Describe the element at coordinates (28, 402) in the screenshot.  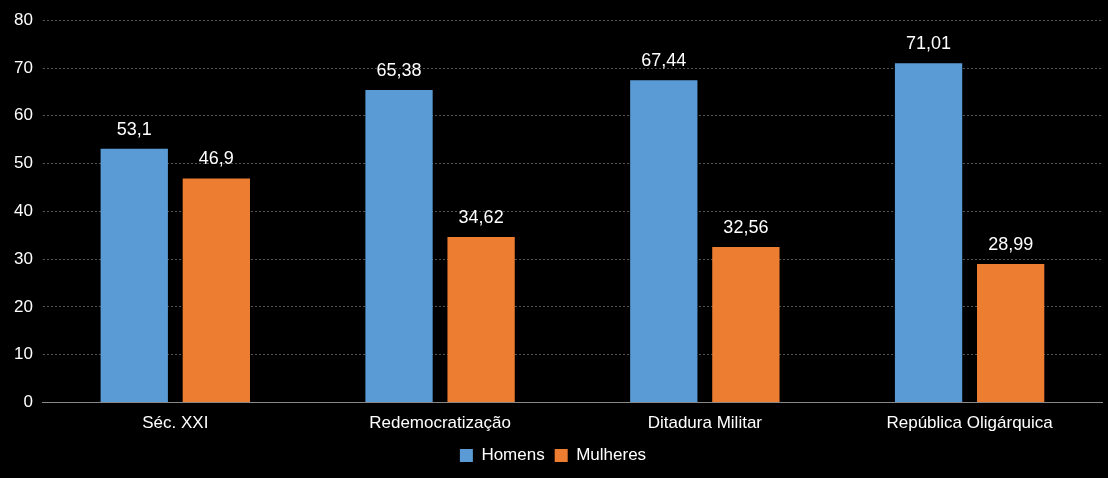
I see `y-tick-label: 0` at that location.